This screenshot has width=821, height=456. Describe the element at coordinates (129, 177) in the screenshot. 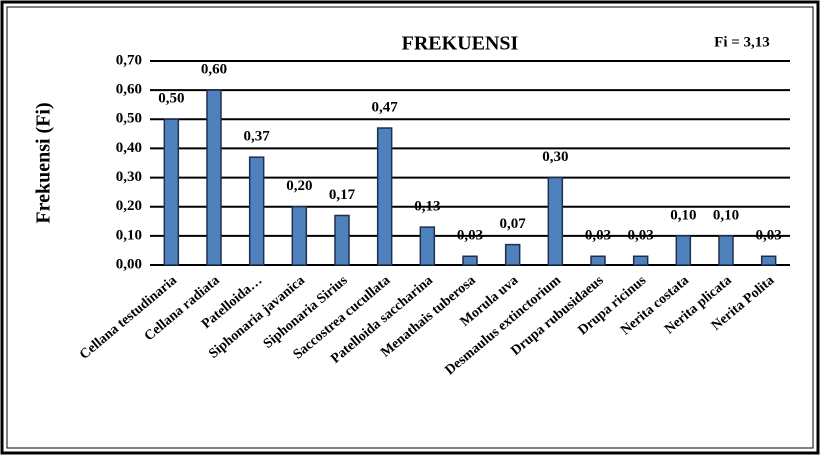

I see `y-tick-label: 0,30` at that location.